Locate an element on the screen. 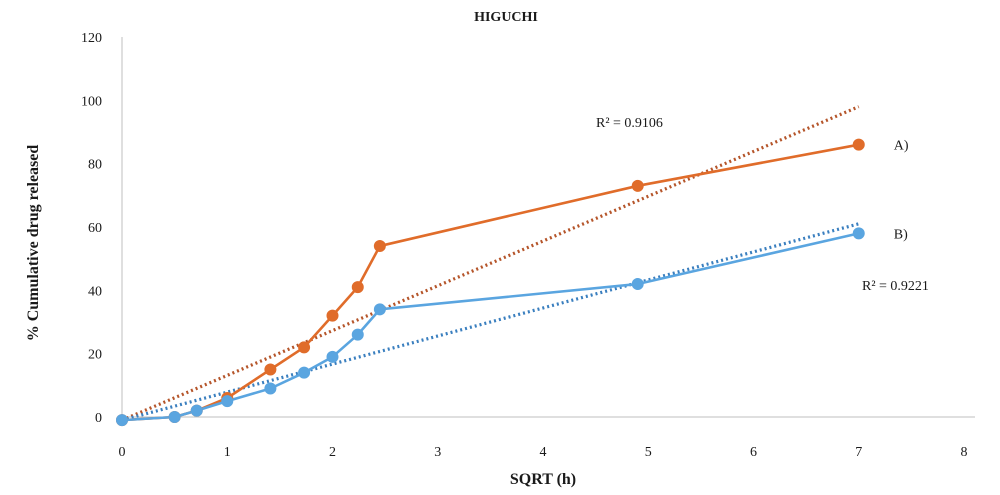 The image size is (1000, 495). y-axis-label: % Cumulative drug released is located at coordinates (33, 243).